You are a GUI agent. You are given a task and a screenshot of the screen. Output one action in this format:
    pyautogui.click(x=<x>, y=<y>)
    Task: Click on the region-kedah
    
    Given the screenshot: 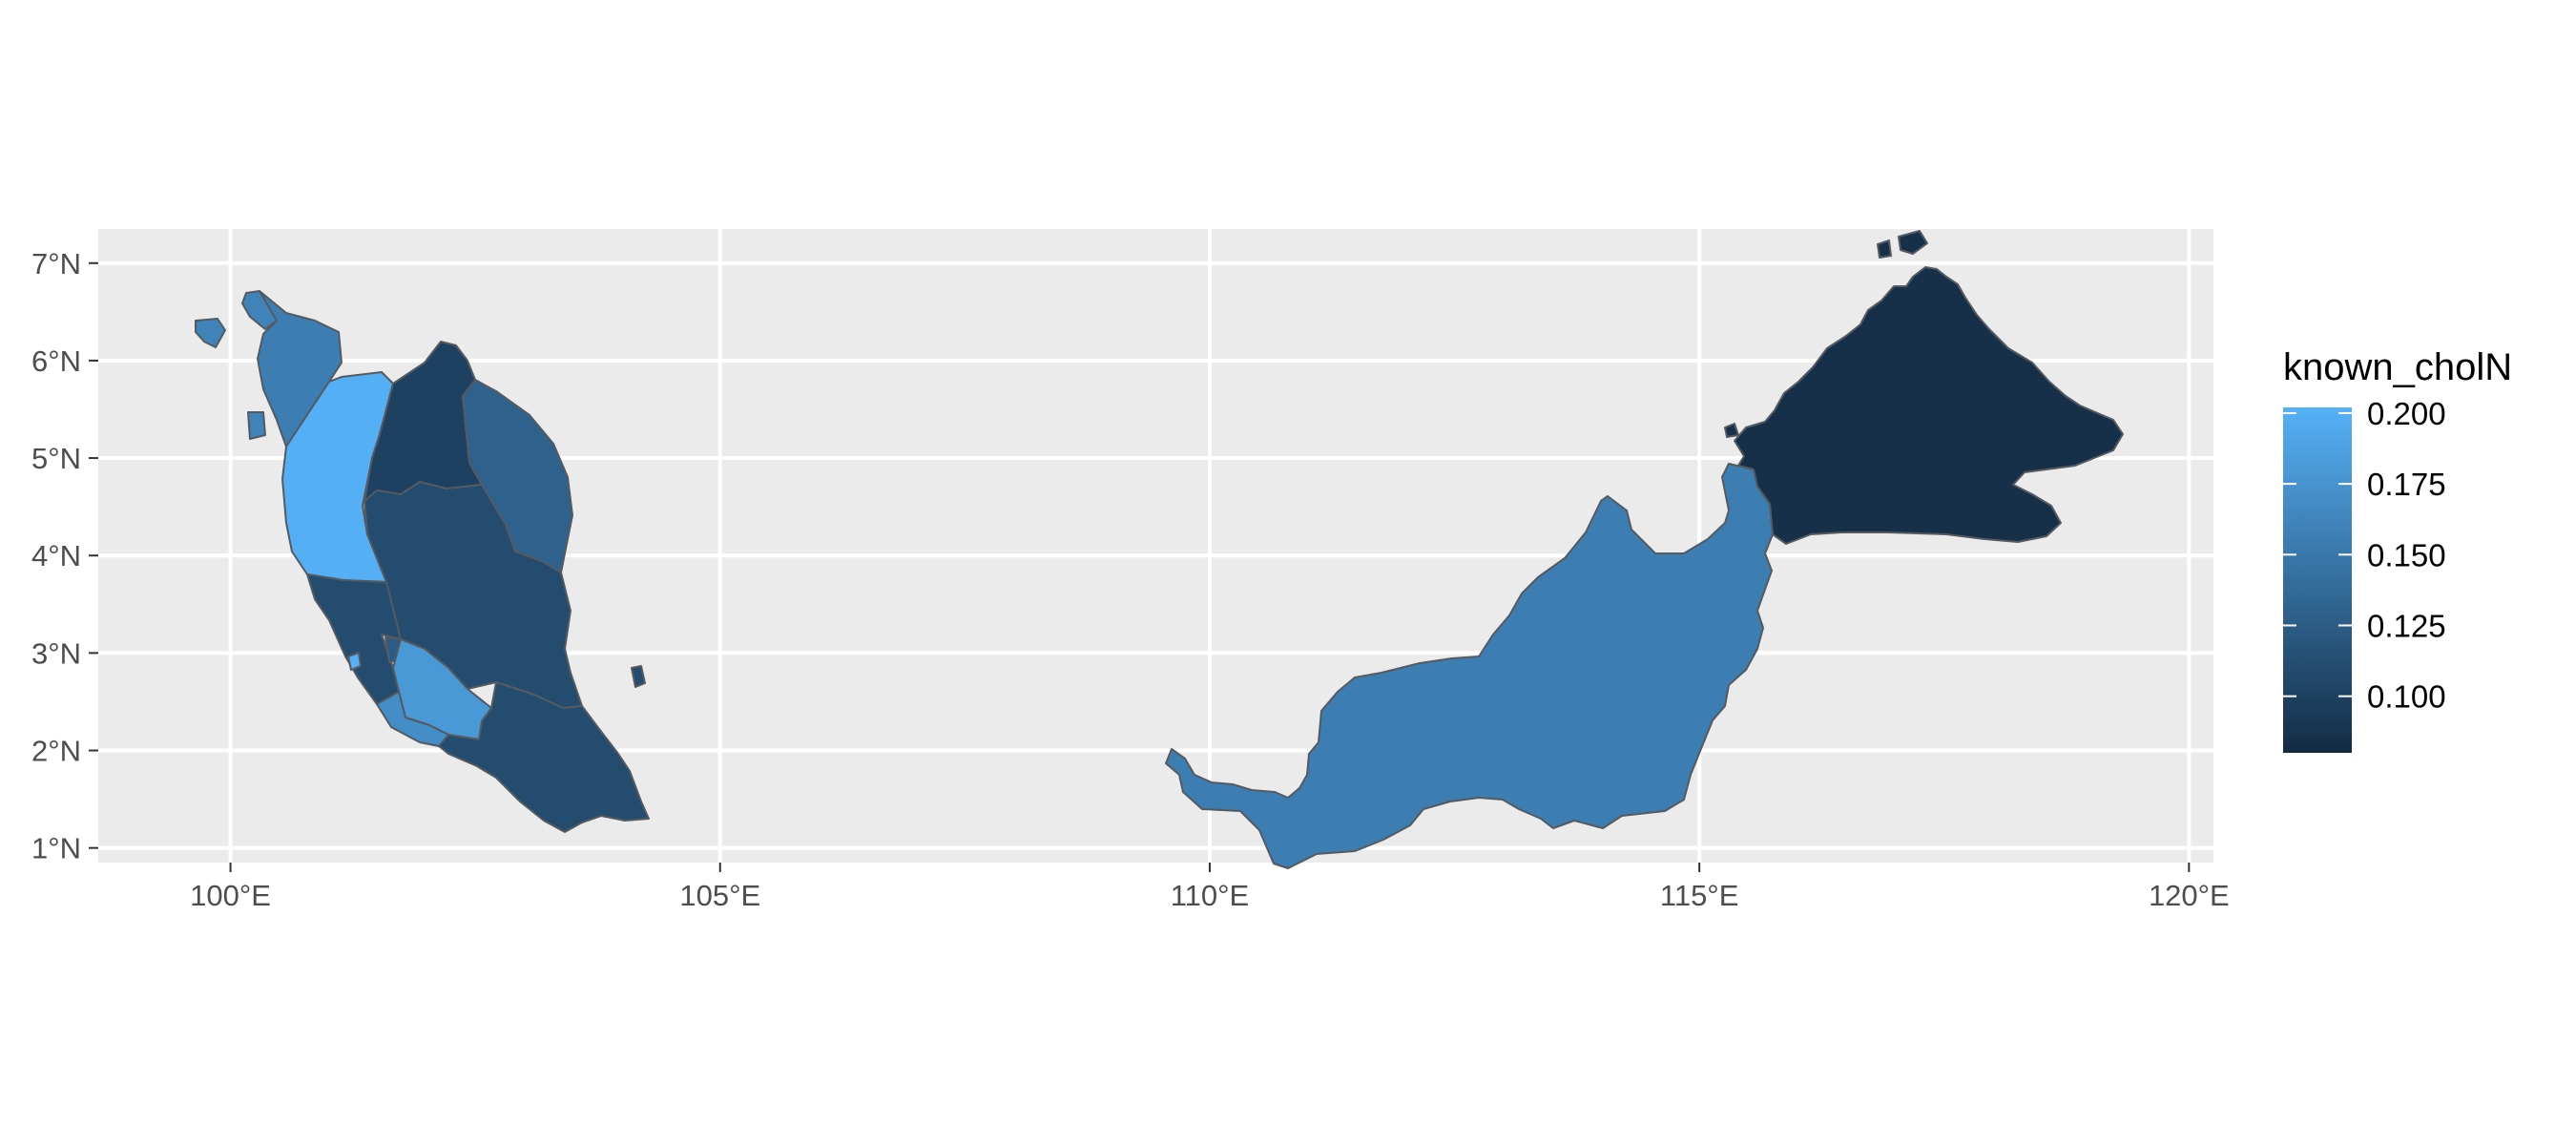 What is the action you would take?
    pyautogui.click(x=300, y=369)
    